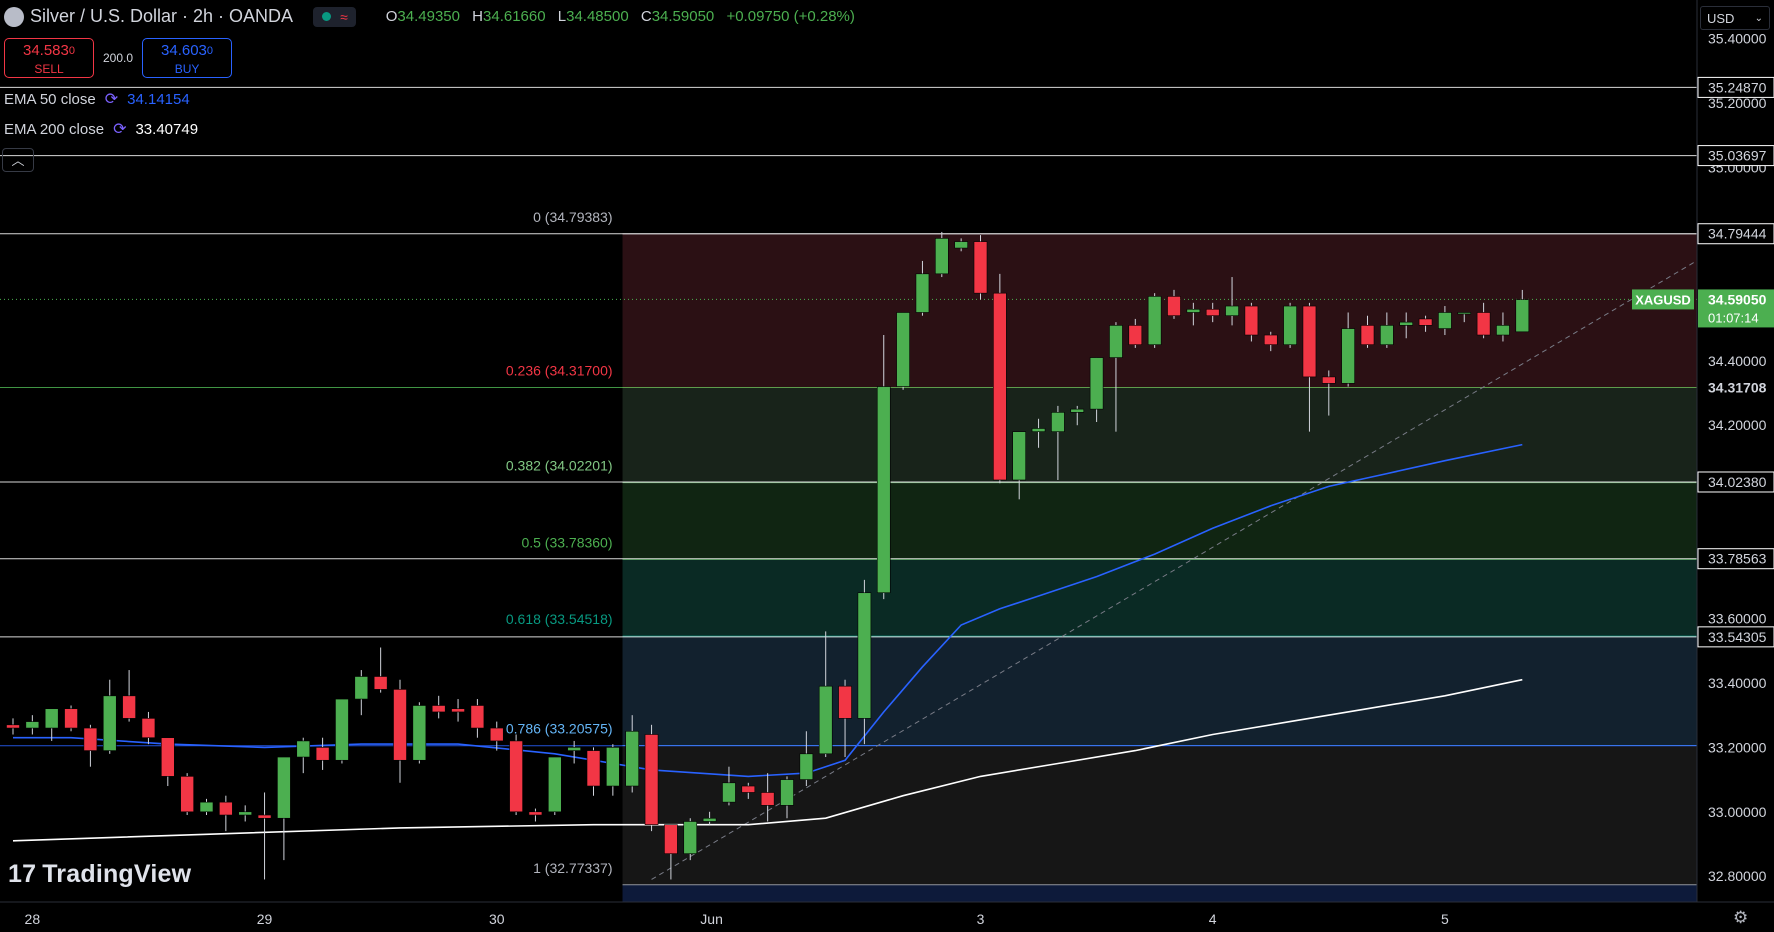 The height and width of the screenshot is (932, 1774). Describe the element at coordinates (97, 99) in the screenshot. I see `indicator-ema50: EMA 50 close ⟳ 34.14154` at that location.